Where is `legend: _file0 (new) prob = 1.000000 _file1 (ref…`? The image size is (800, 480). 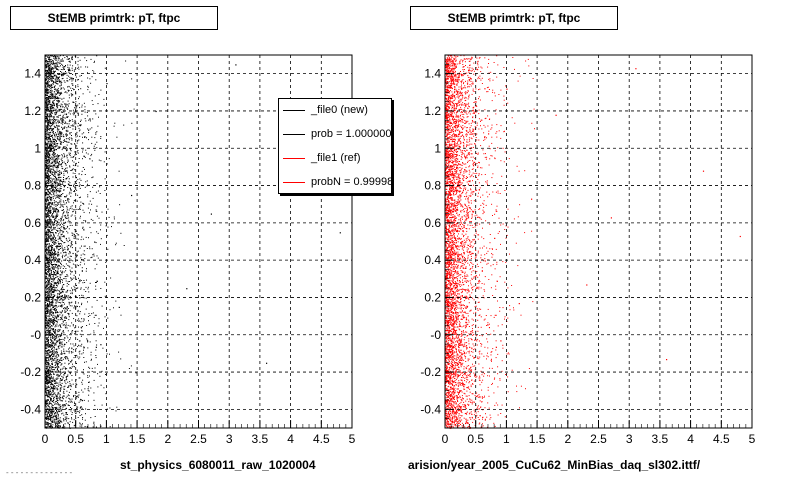
legend: _file0 (new) prob = 1.000000 _file1 (ref… is located at coordinates (335, 146).